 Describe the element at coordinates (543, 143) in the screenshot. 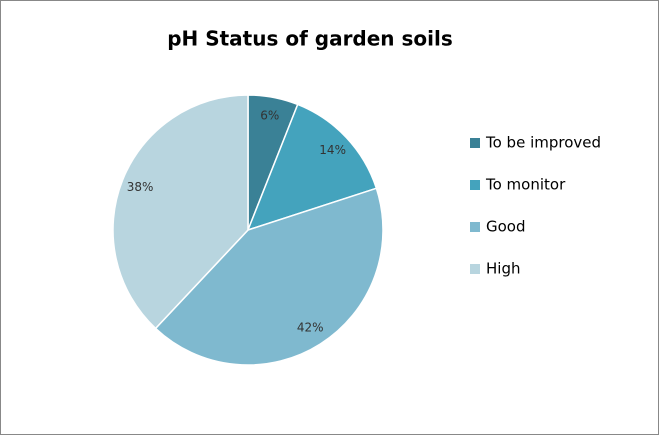

I see `legend-label: To be improved` at that location.